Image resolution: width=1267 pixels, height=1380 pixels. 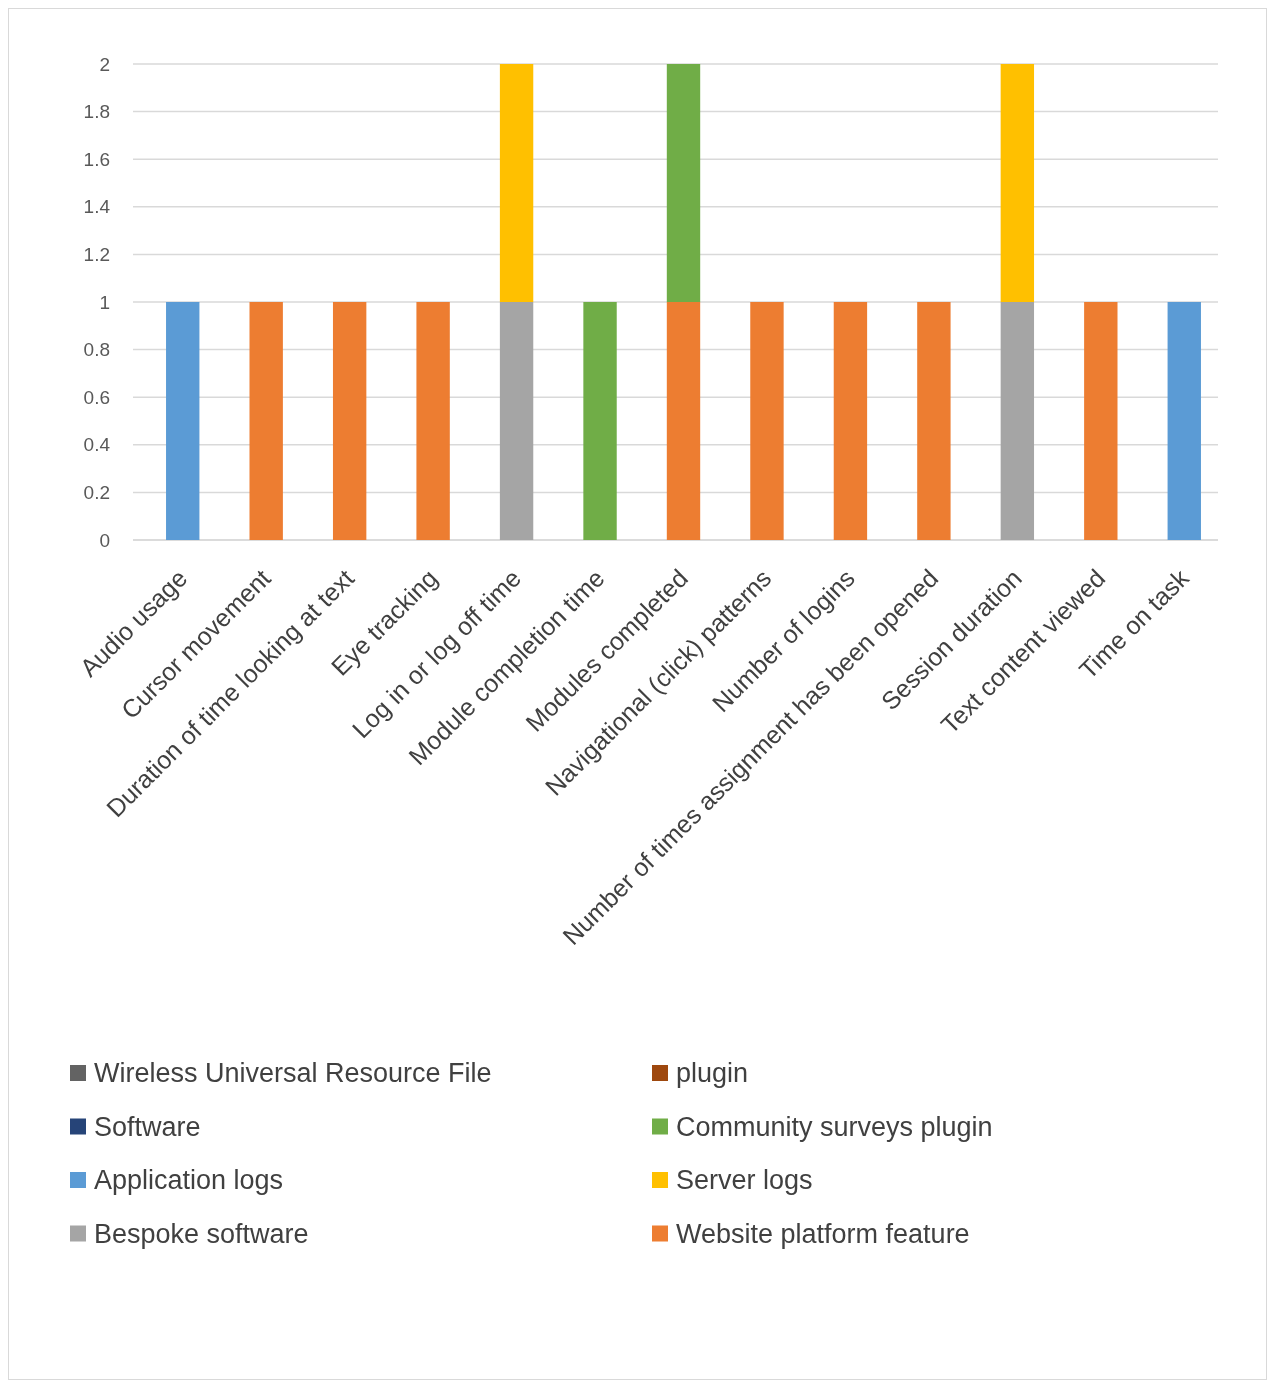 I want to click on legend-label: Wireless Universal Resource File, so click(x=293, y=1073).